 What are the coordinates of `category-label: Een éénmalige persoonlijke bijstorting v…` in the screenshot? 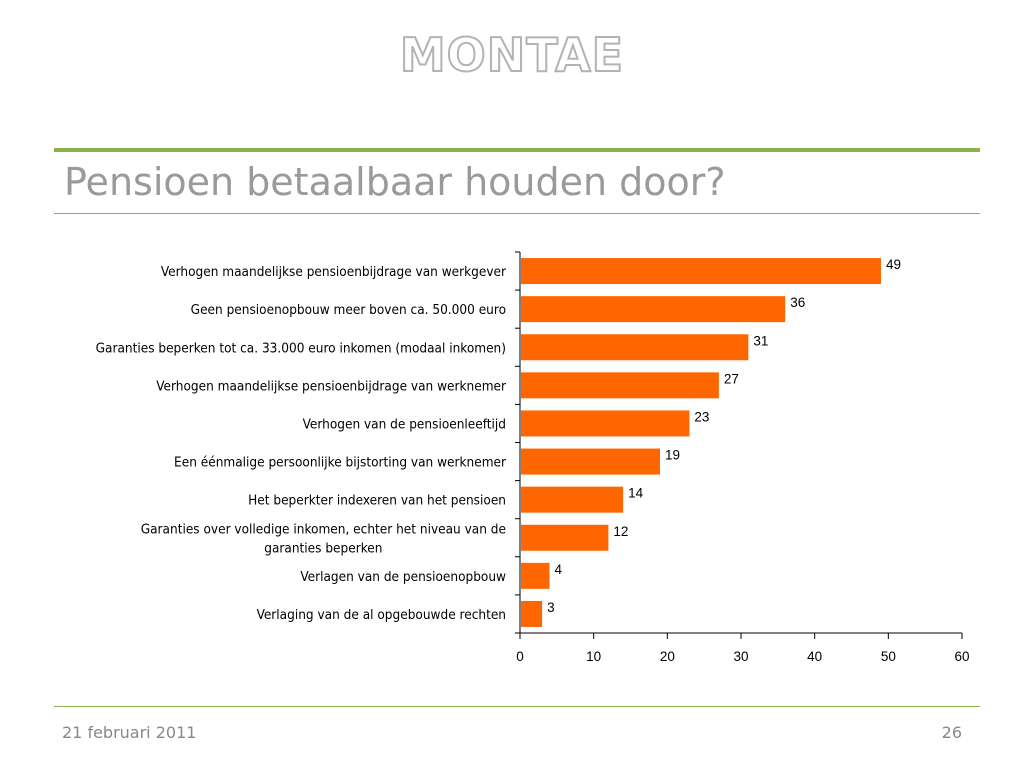 It's located at (340, 463).